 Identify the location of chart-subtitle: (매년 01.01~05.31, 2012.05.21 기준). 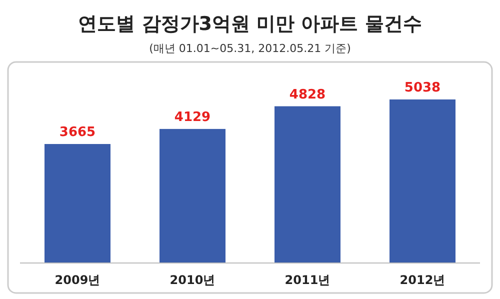
(250, 48).